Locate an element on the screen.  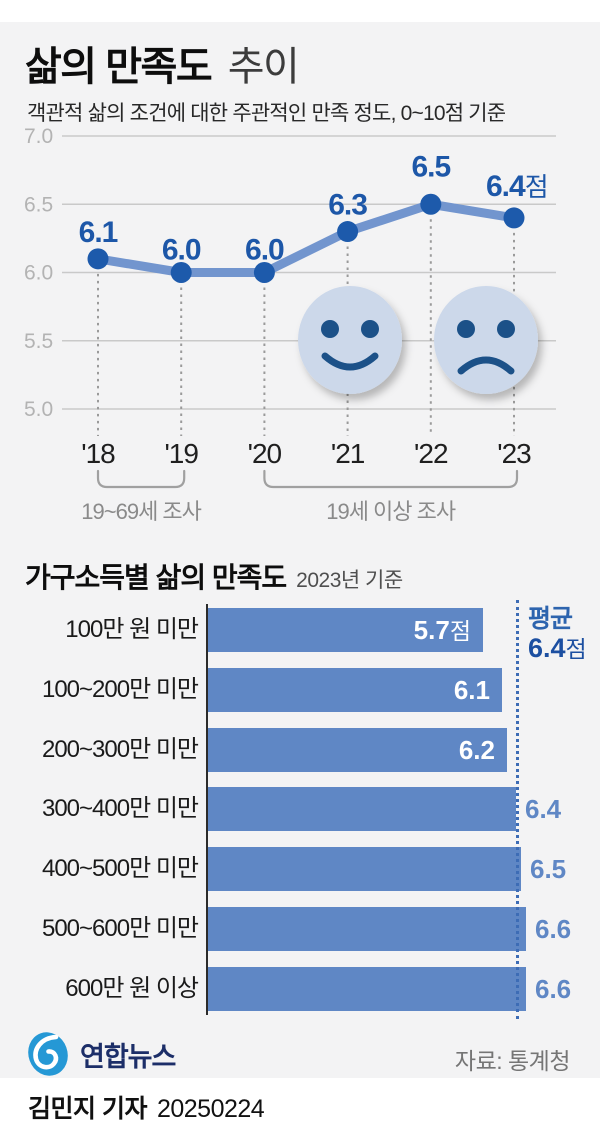
x-tick-label: '20 is located at coordinates (265, 453).